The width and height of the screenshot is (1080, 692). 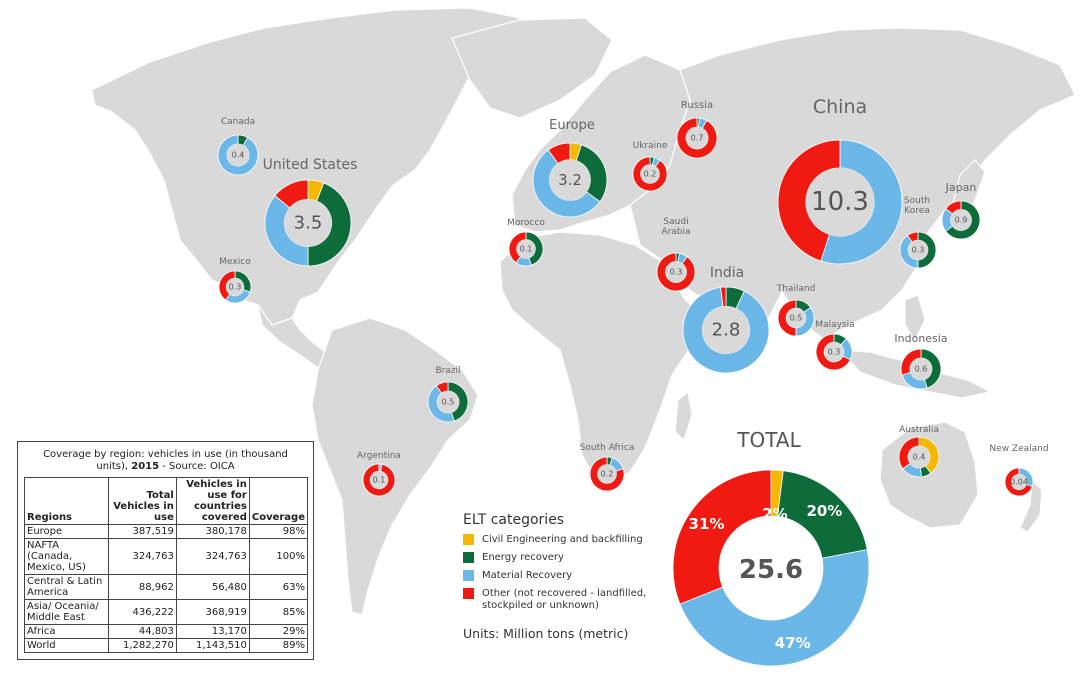 I want to click on pie-south-korea-label: Korea, so click(x=917, y=211).